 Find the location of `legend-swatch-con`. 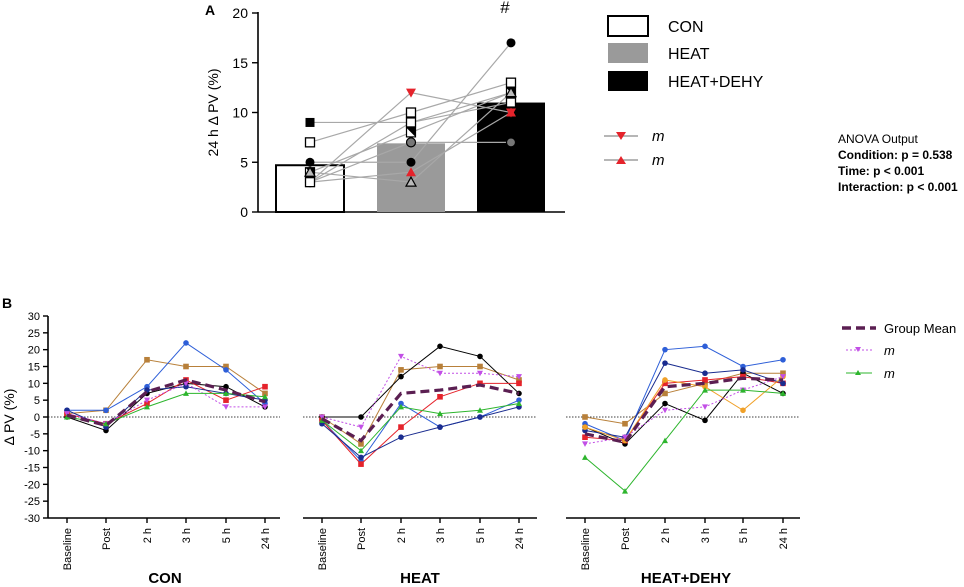

legend-swatch-con is located at coordinates (628, 26).